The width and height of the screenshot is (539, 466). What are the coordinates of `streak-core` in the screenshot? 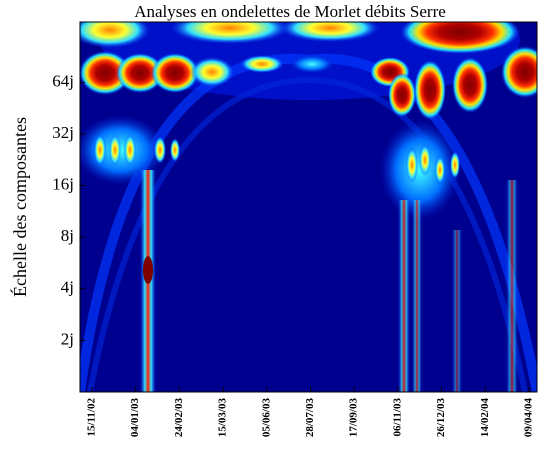 It's located at (148, 270).